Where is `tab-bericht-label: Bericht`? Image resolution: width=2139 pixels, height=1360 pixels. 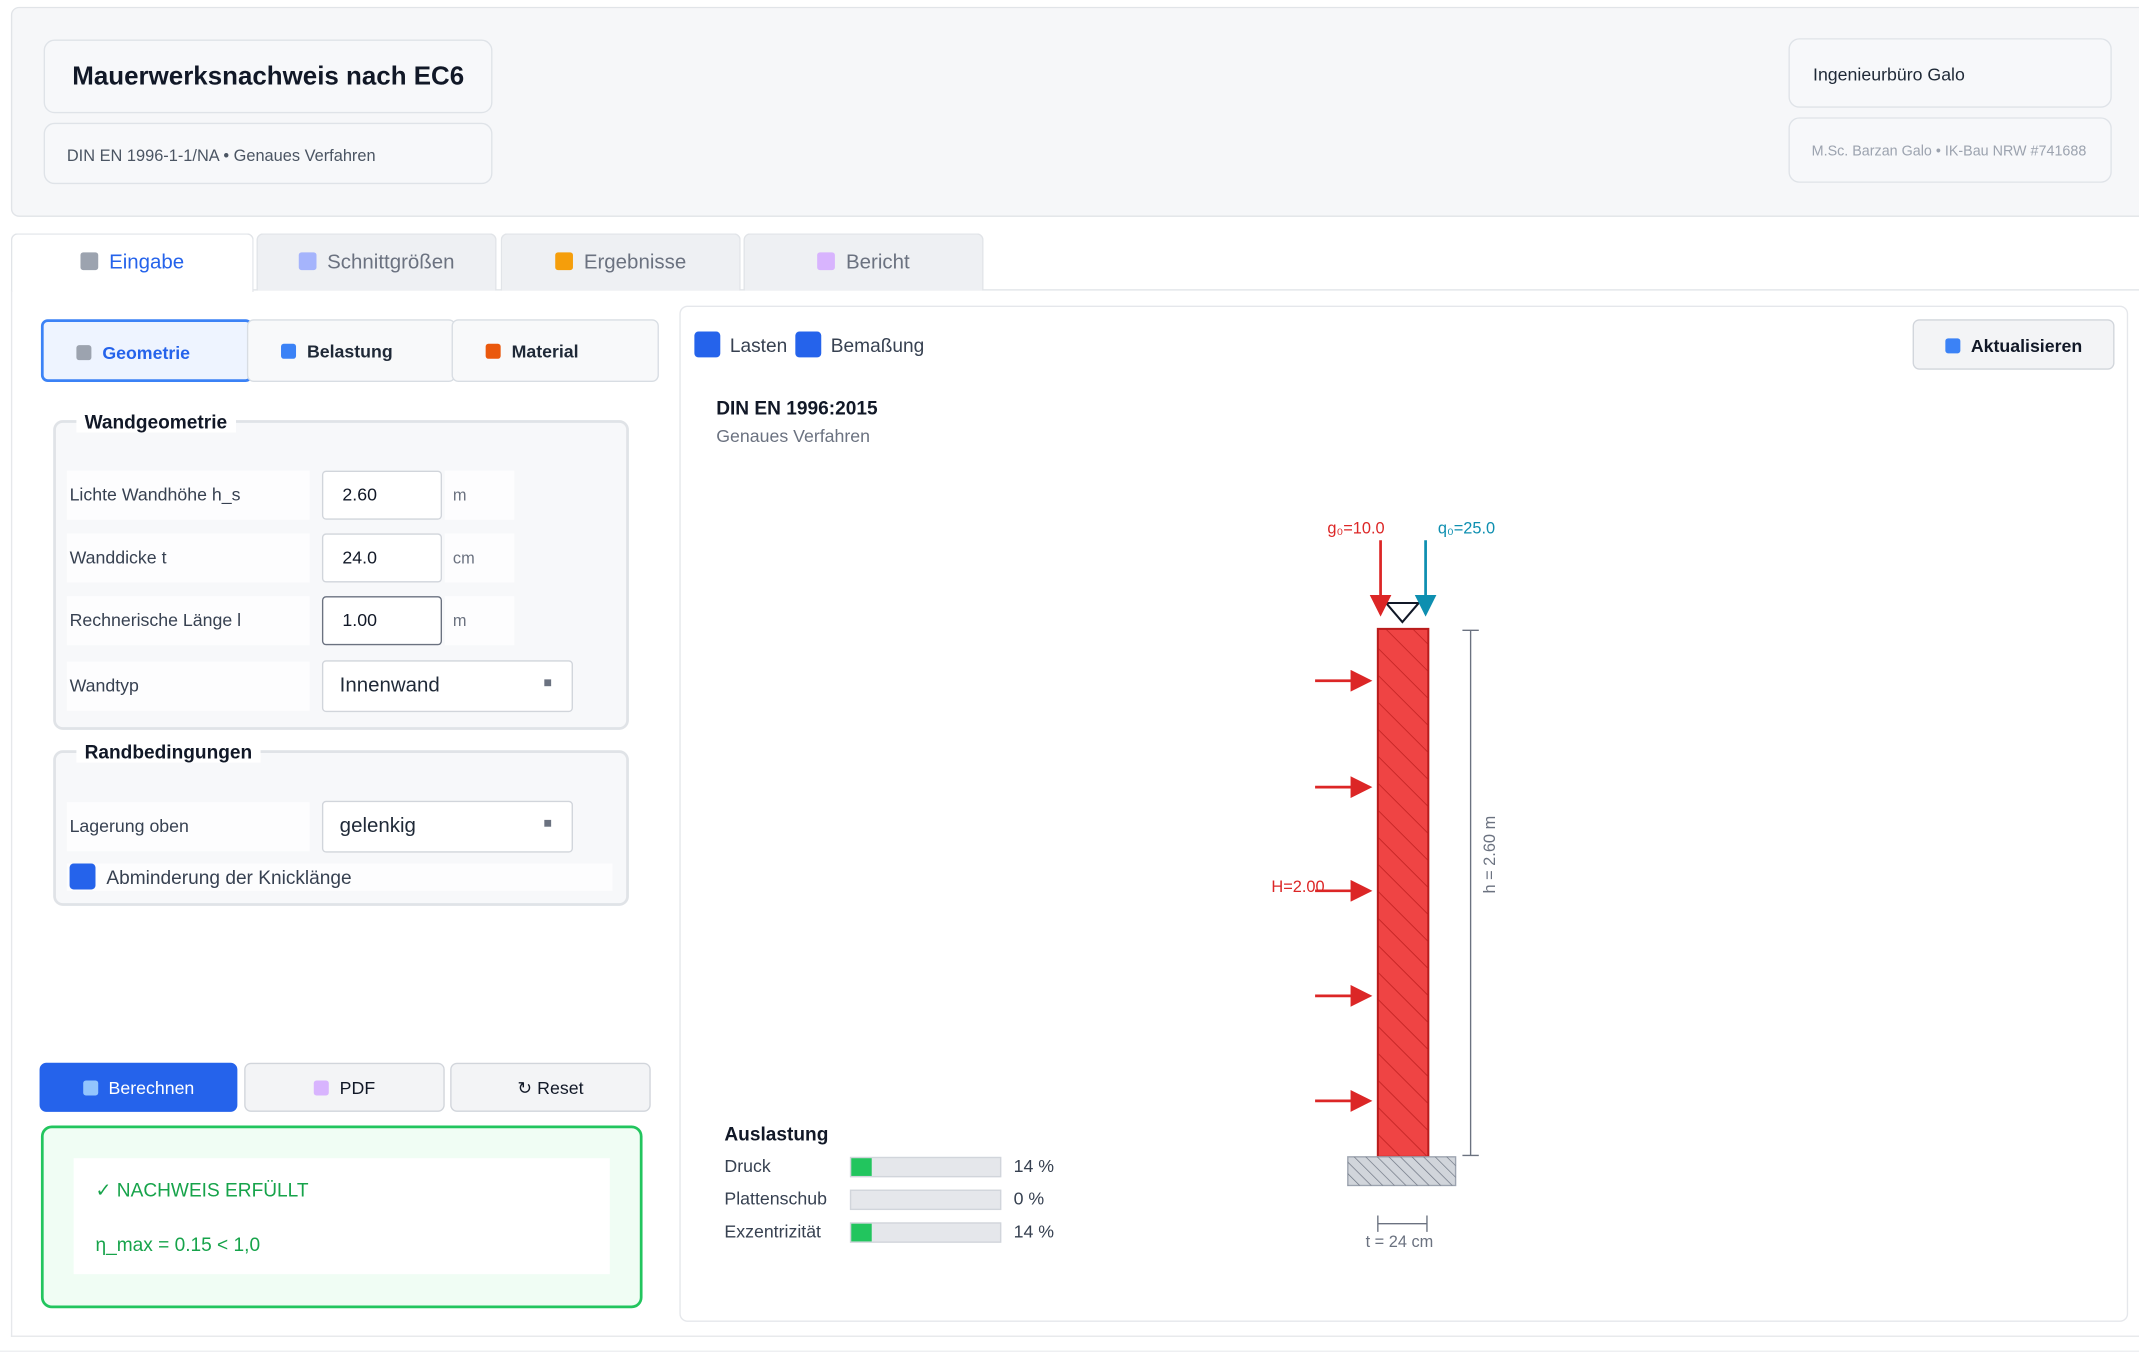 tab-bericht-label: Bericht is located at coordinates (878, 263).